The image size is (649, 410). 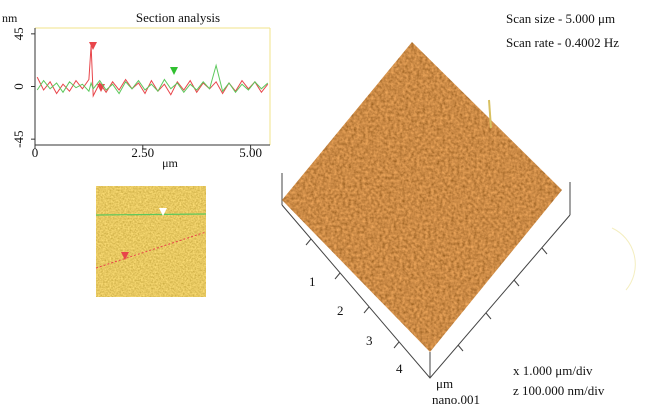 What do you see at coordinates (399, 368) in the screenshot?
I see `depth-tick-label: 4` at bounding box center [399, 368].